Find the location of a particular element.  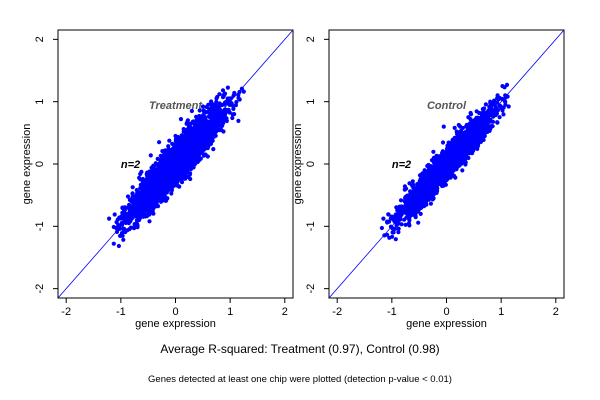

panel-label: Treatment is located at coordinates (176, 106).